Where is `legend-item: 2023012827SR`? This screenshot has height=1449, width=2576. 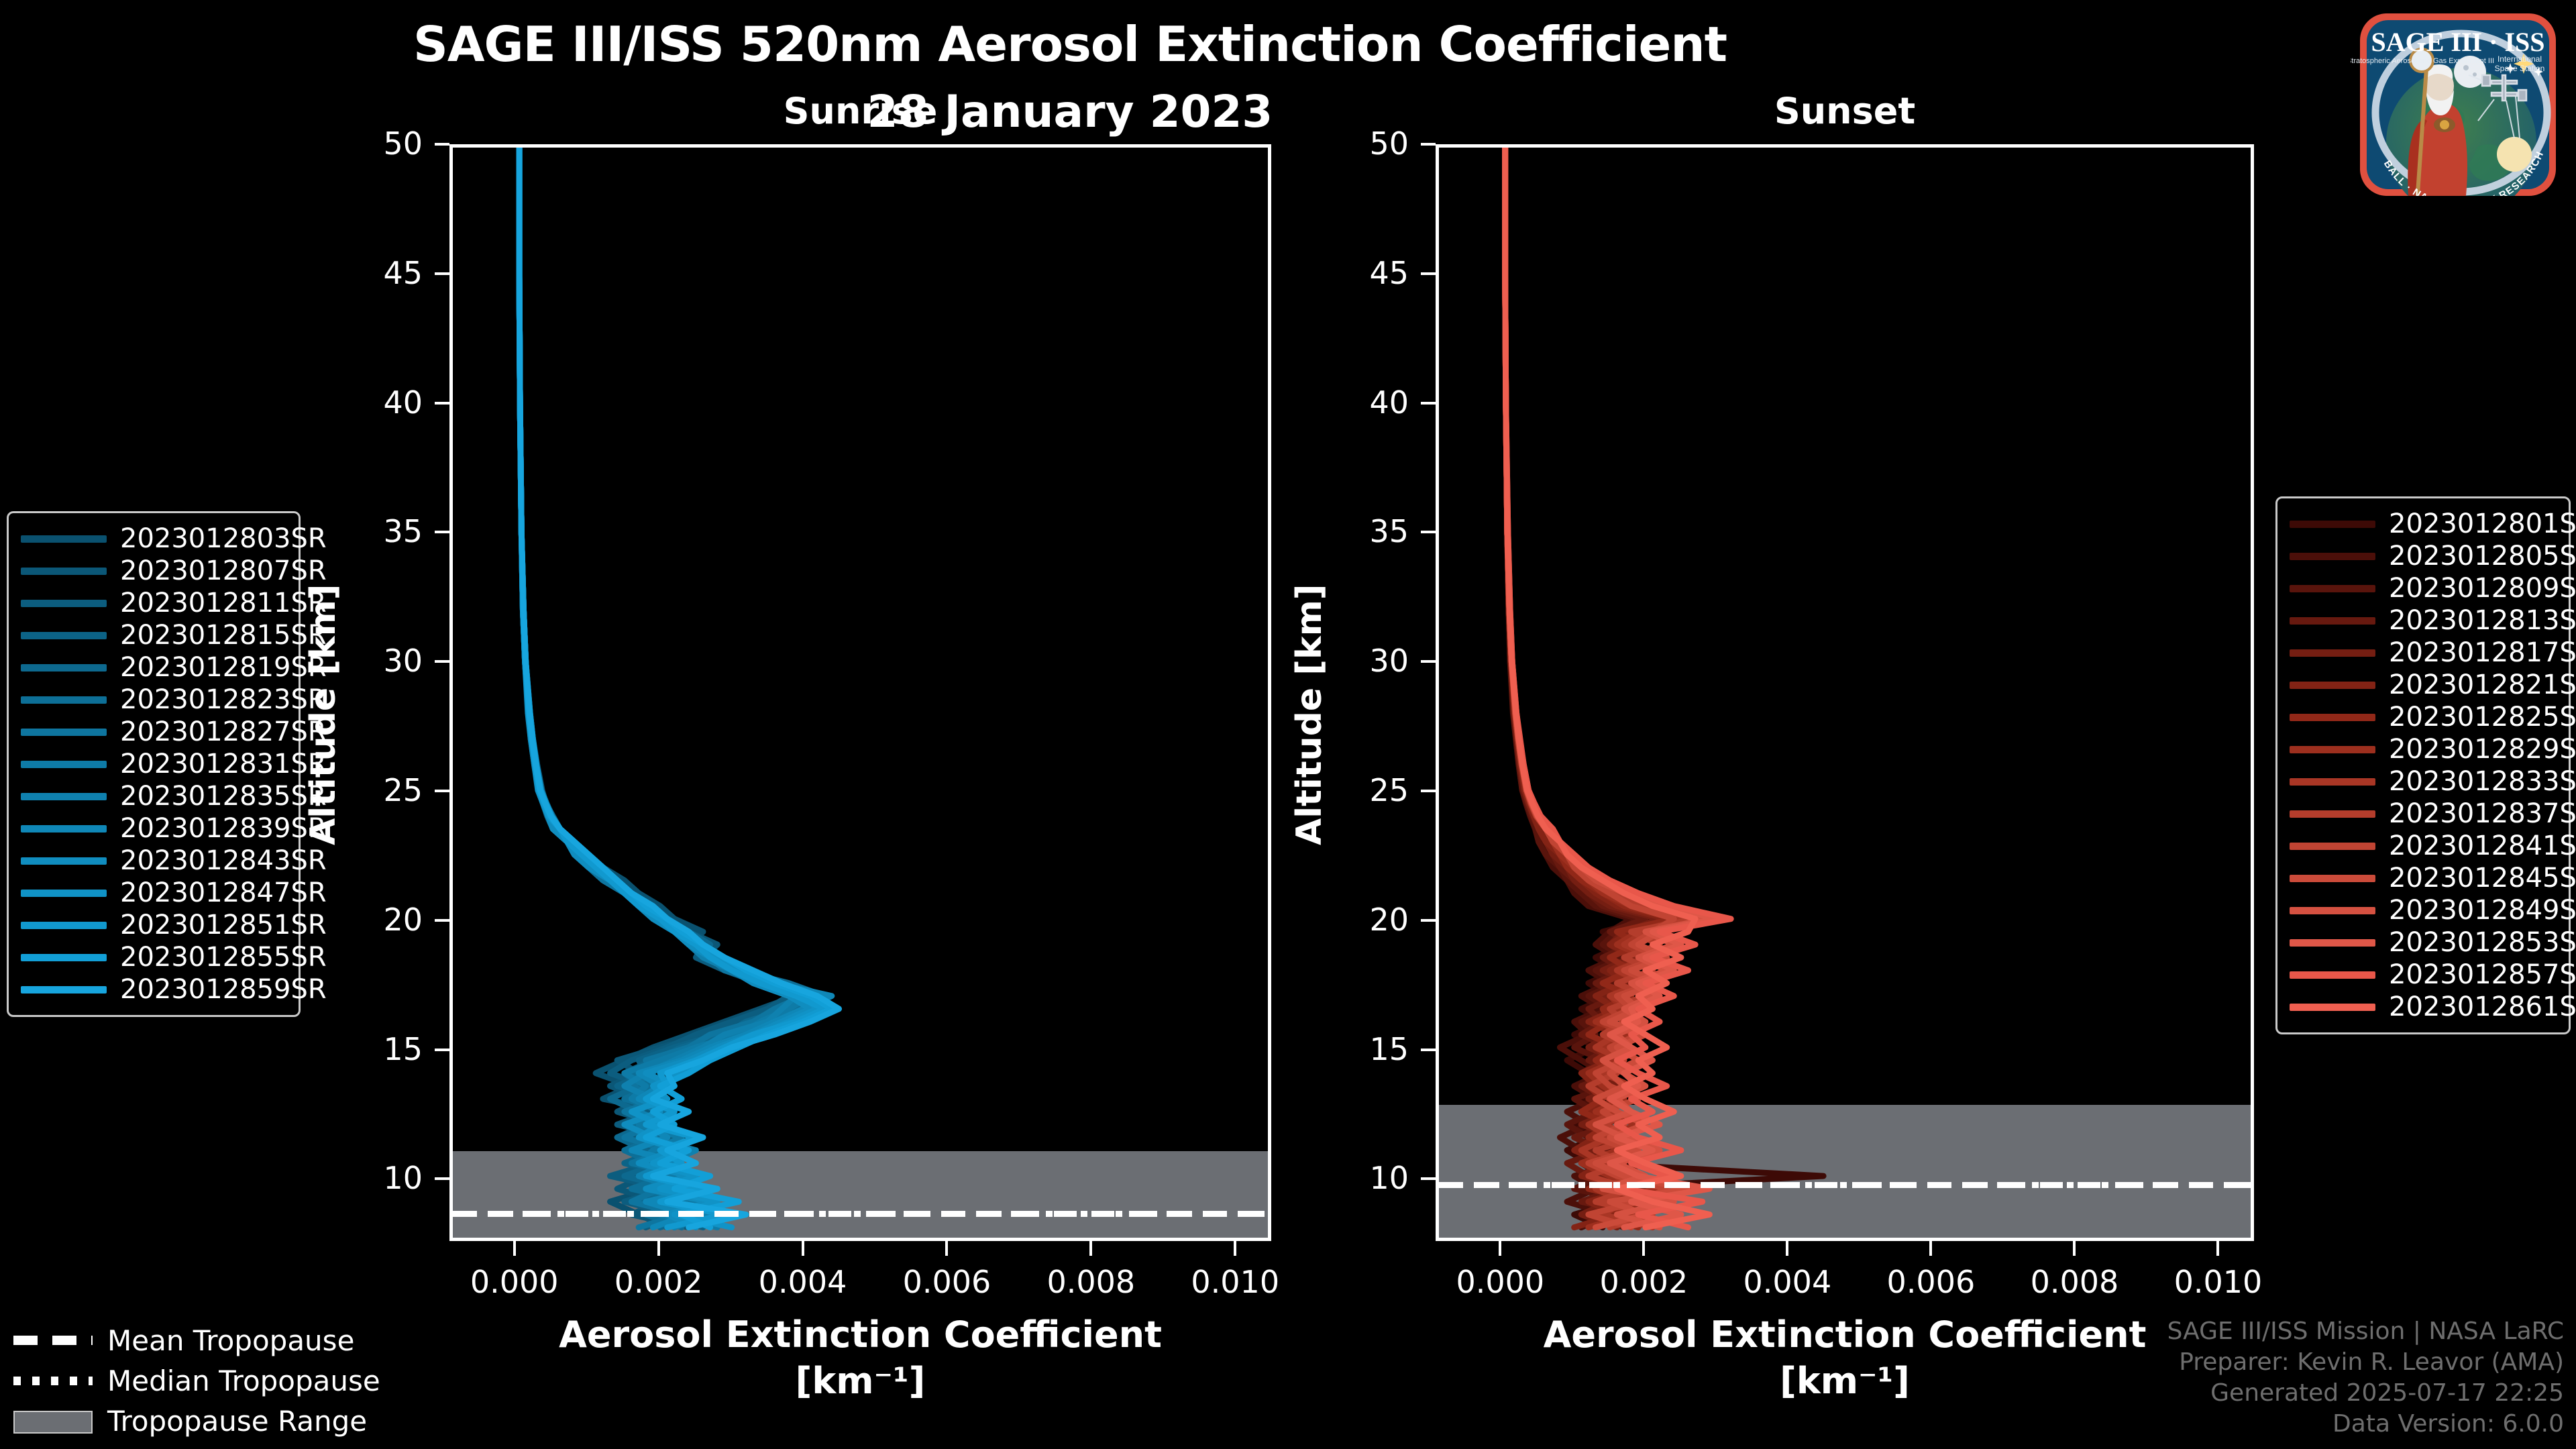
legend-item: 2023012827SR is located at coordinates (174, 732).